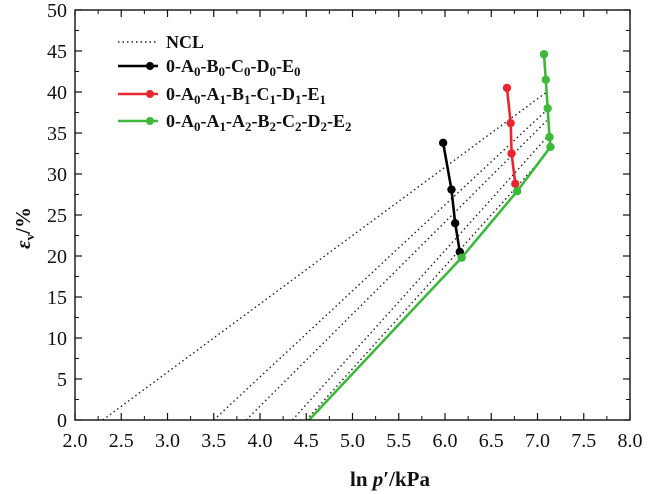 The height and width of the screenshot is (494, 651). Describe the element at coordinates (167, 441) in the screenshot. I see `x-tick-label: 3.0` at that location.